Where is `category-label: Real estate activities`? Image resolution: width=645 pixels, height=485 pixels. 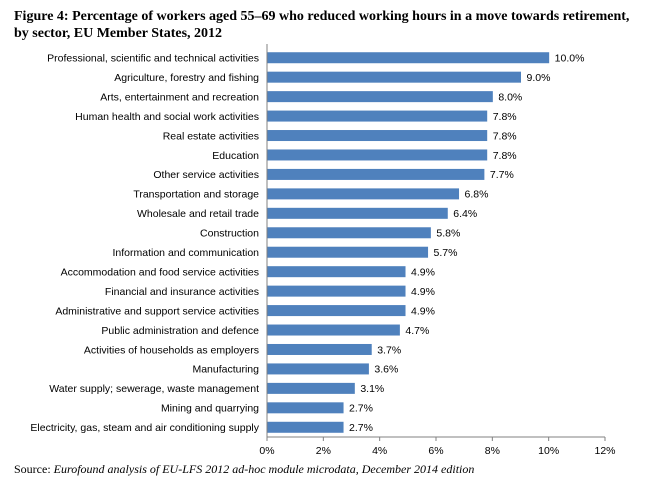 category-label: Real estate activities is located at coordinates (211, 136).